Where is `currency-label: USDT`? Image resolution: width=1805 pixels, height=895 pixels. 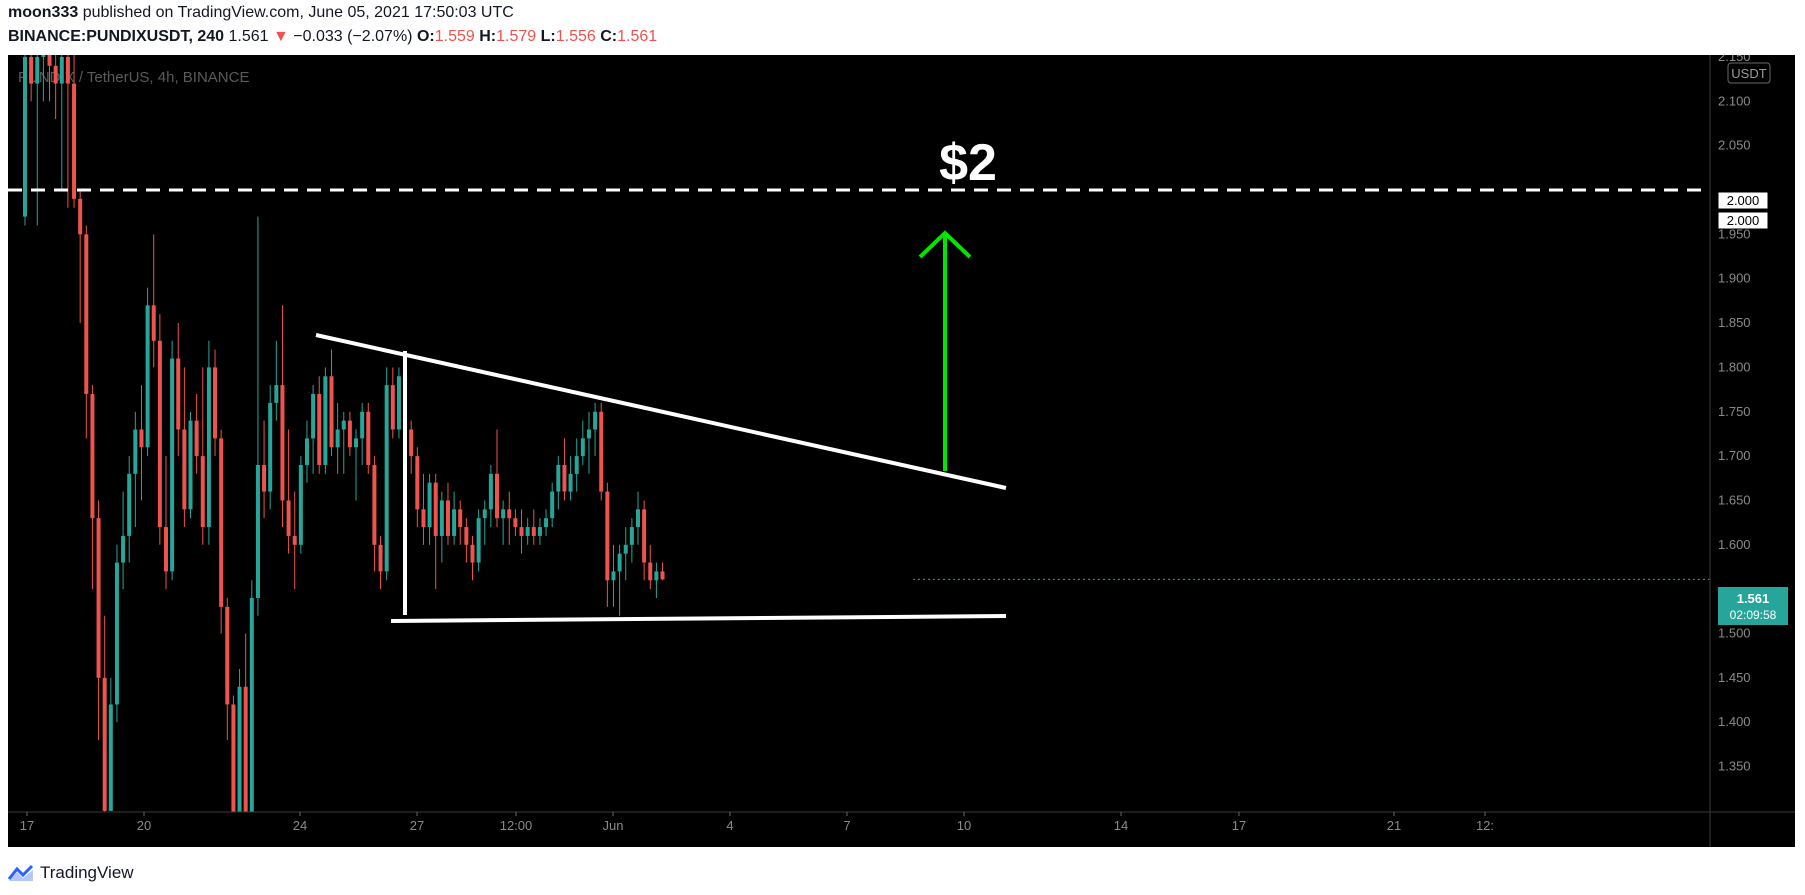
currency-label: USDT is located at coordinates (1748, 73).